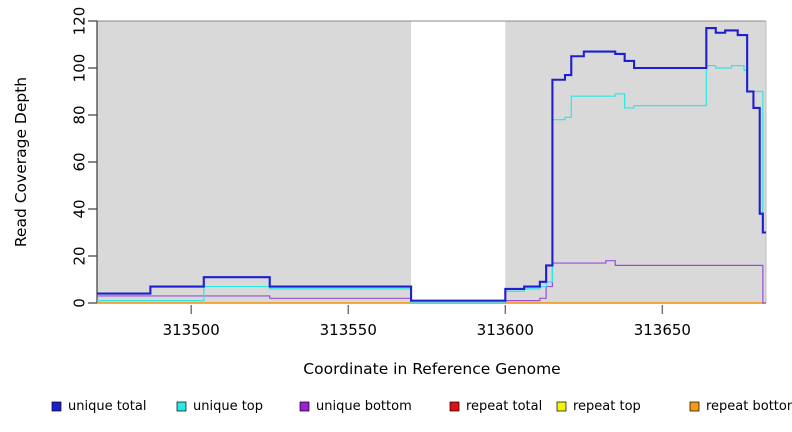  I want to click on y-tick-label: 0, so click(80, 303).